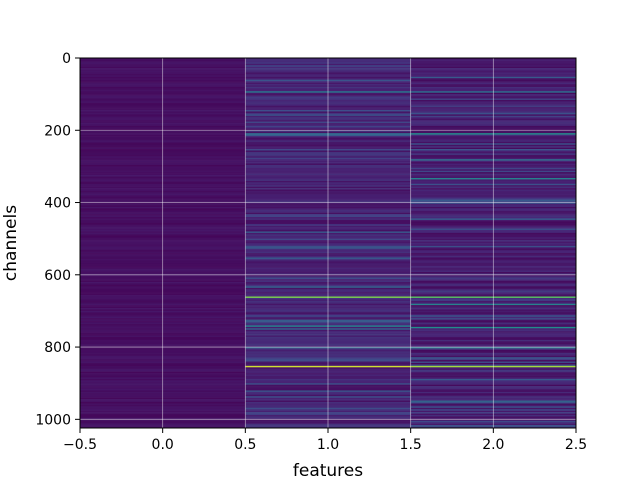 This screenshot has width=640, height=480. What do you see at coordinates (411, 445) in the screenshot?
I see `x-tick-label: 1.5` at bounding box center [411, 445].